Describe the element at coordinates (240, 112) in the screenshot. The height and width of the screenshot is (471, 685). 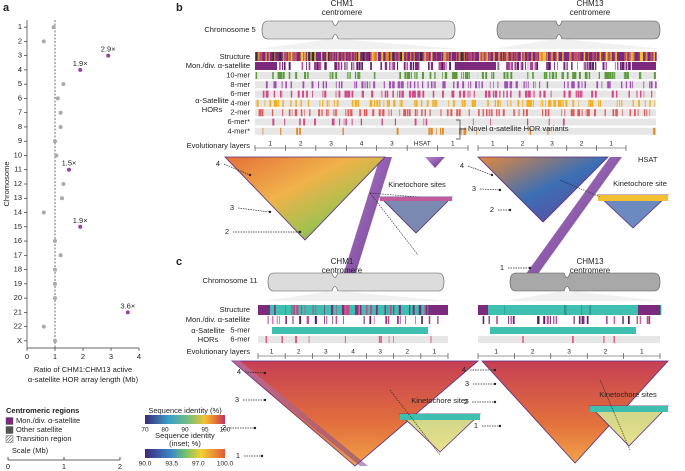
I see `hor-label: 2-mer` at that location.